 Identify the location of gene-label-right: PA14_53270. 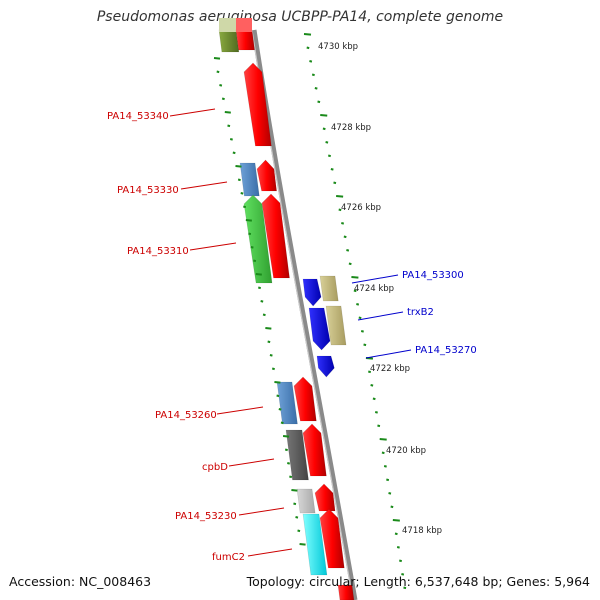
(446, 350).